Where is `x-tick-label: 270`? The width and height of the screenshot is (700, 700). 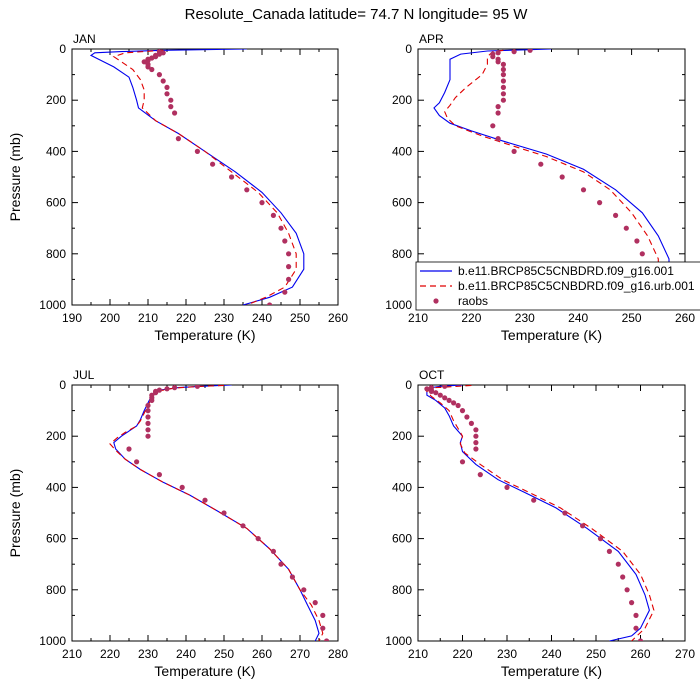 x-tick-label: 270 is located at coordinates (300, 654).